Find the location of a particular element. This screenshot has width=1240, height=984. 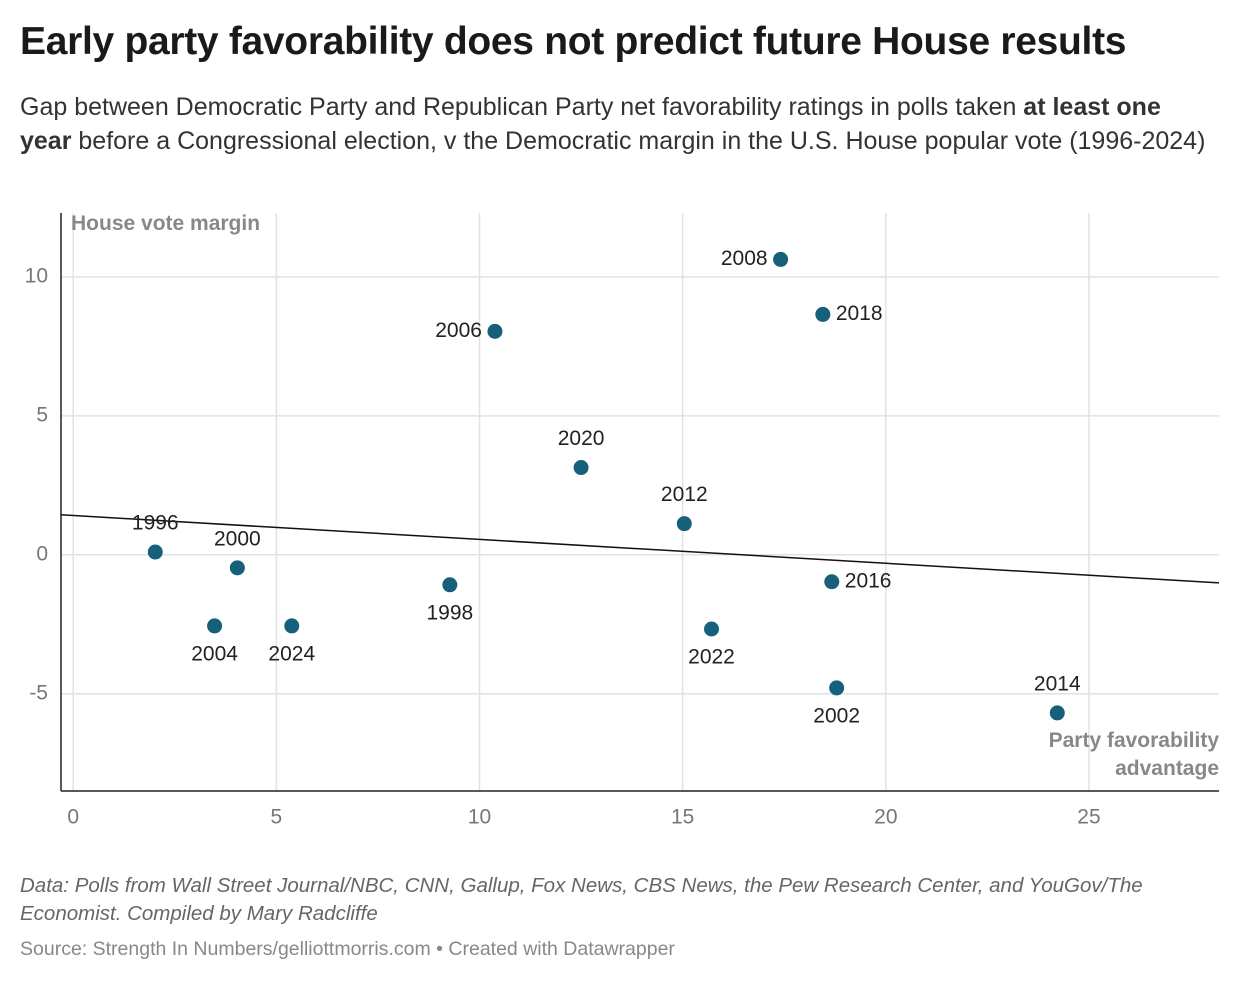

x-tick-label: 5 is located at coordinates (277, 817).